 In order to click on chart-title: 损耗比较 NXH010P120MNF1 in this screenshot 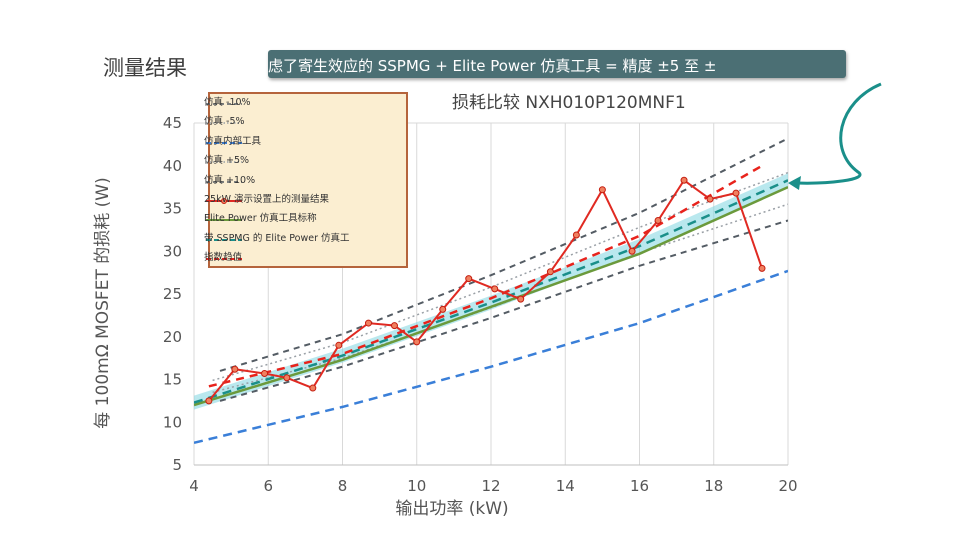, I will do `click(569, 103)`.